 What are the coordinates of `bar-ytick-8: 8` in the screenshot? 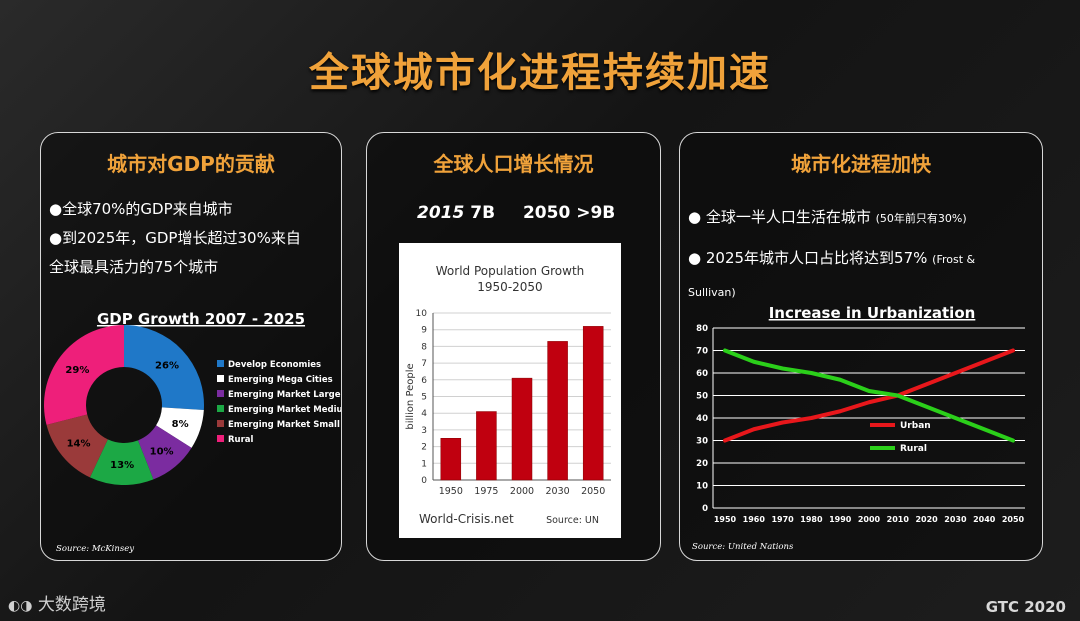 It's located at (424, 347).